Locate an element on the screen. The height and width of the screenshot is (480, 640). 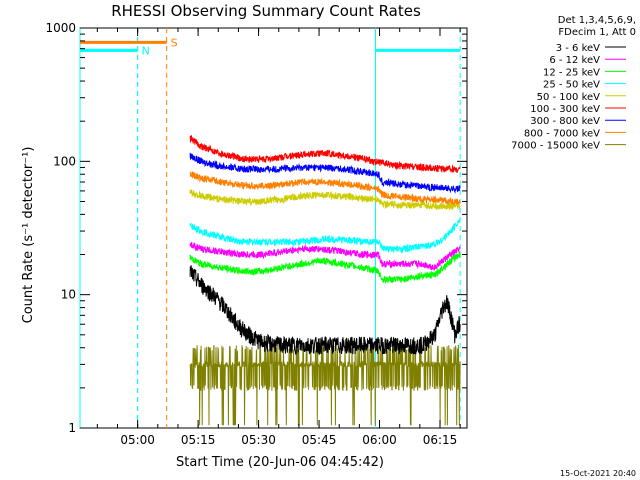
y-axis-label: Count Rate (s⁻¹ detector⁻¹) is located at coordinates (28, 235).